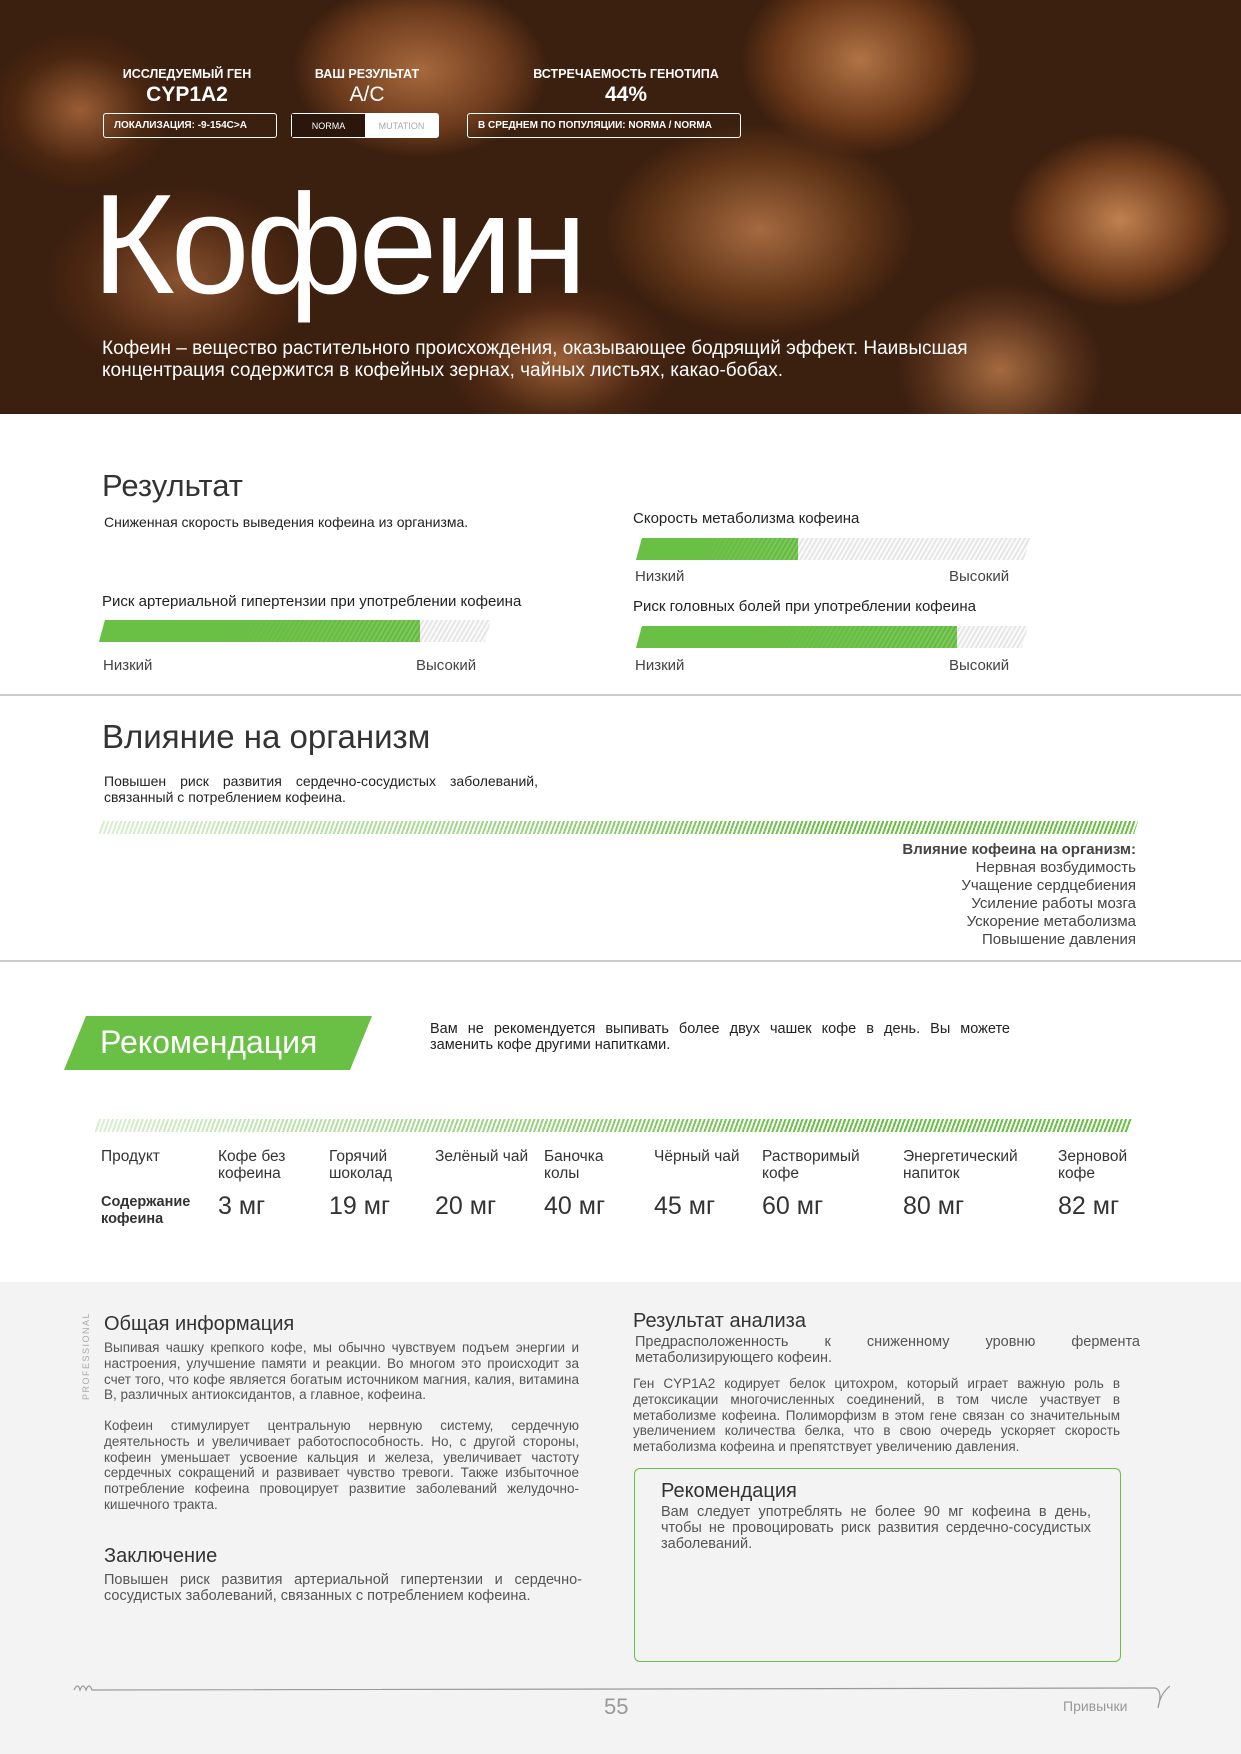  Describe the element at coordinates (328, 125) in the screenshot. I see `norma-option: NORMA` at that location.